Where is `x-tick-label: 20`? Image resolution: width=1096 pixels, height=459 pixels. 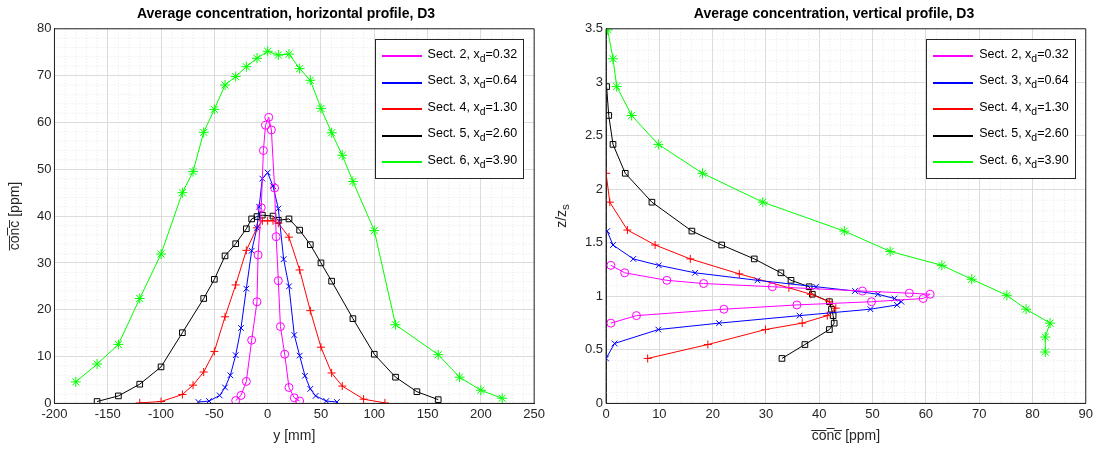 x-tick-label: 20 is located at coordinates (712, 413).